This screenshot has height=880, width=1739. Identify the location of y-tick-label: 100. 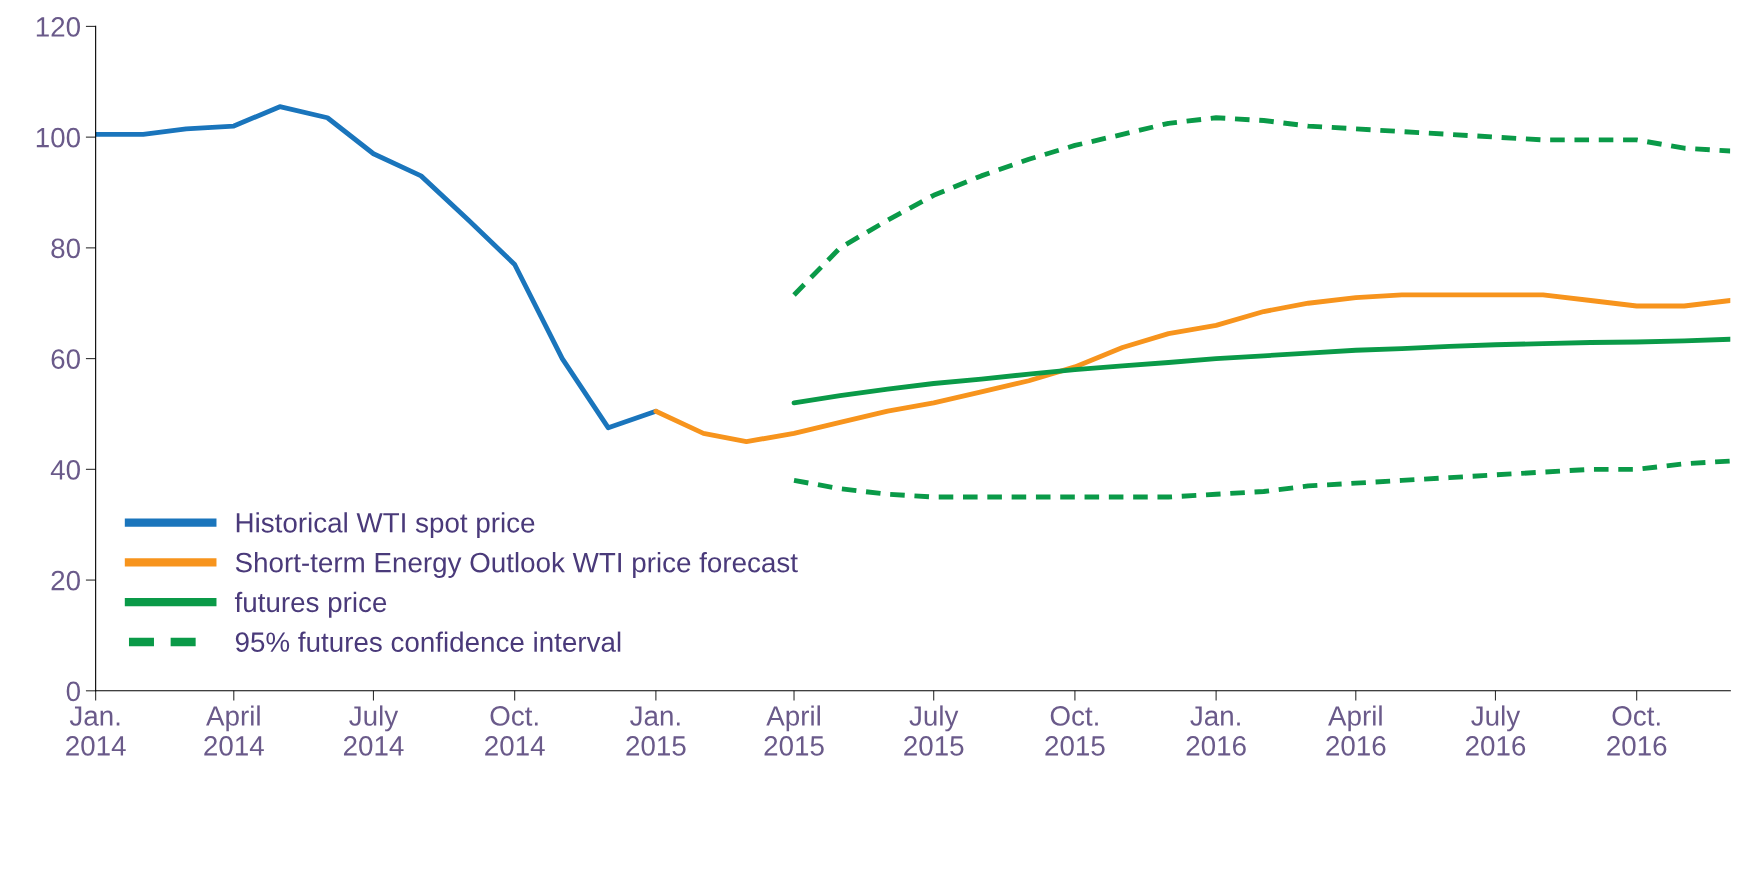
(58, 137).